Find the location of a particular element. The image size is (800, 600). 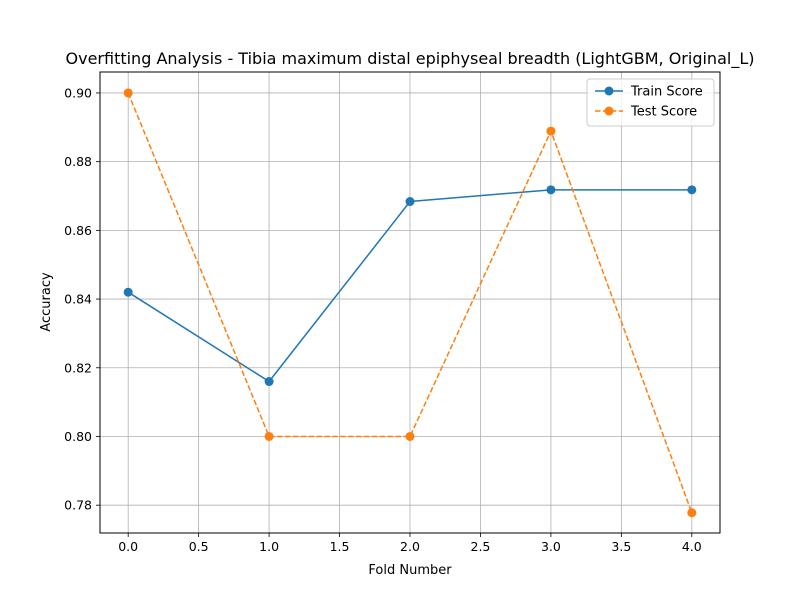

x-tick-label: 2.5 is located at coordinates (481, 546).